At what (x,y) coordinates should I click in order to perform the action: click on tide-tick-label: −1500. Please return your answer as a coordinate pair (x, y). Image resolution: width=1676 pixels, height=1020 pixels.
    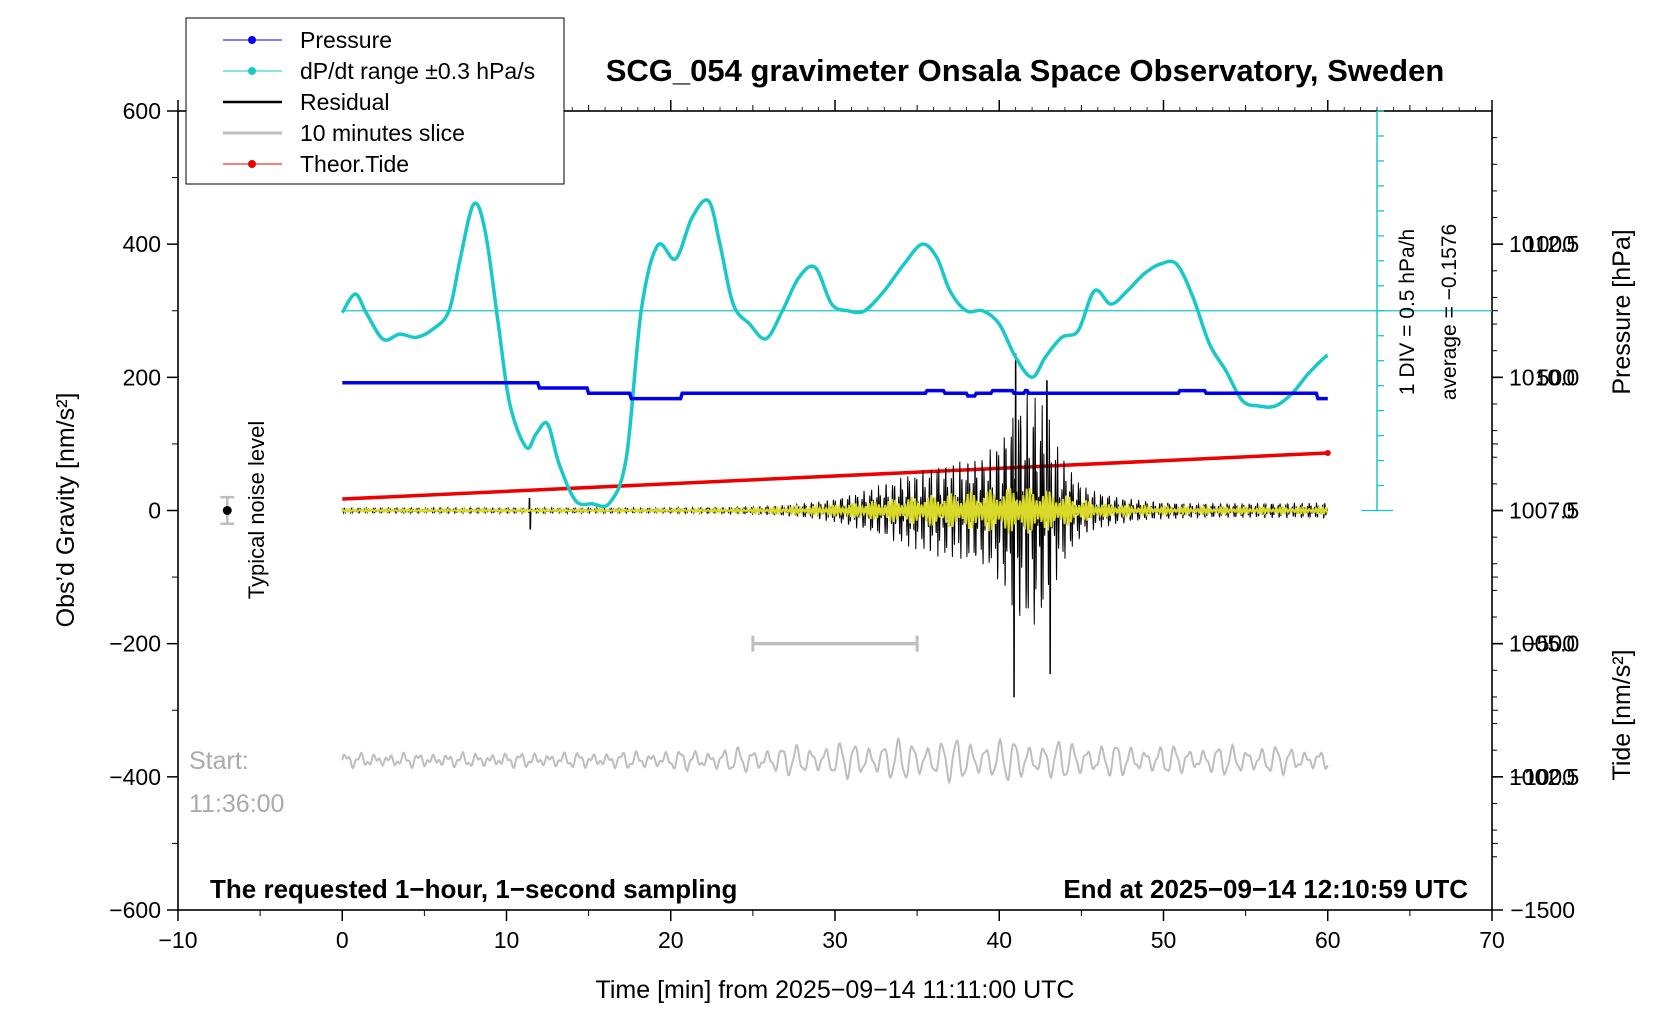
    Looking at the image, I should click on (1542, 910).